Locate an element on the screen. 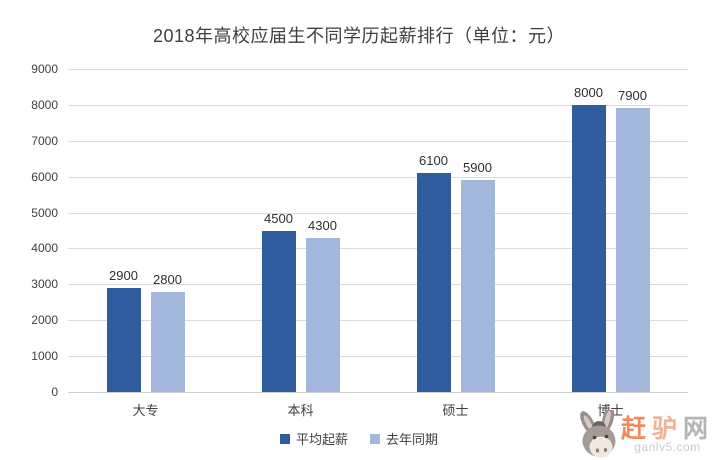 Image resolution: width=718 pixels, height=460 pixels. y-tick-label: 2000 is located at coordinates (44, 320).